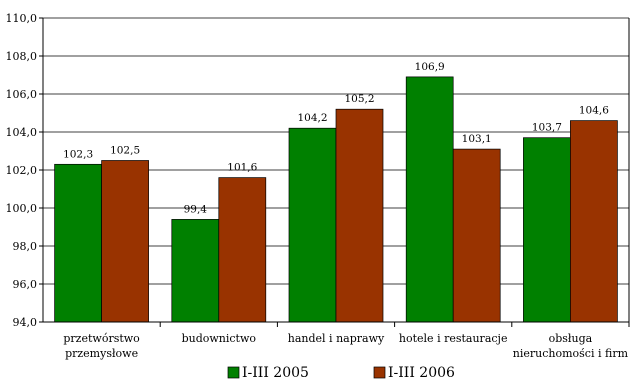 This screenshot has height=386, width=637. What do you see at coordinates (571, 338) in the screenshot?
I see `x-tick-label: obsługa` at bounding box center [571, 338].